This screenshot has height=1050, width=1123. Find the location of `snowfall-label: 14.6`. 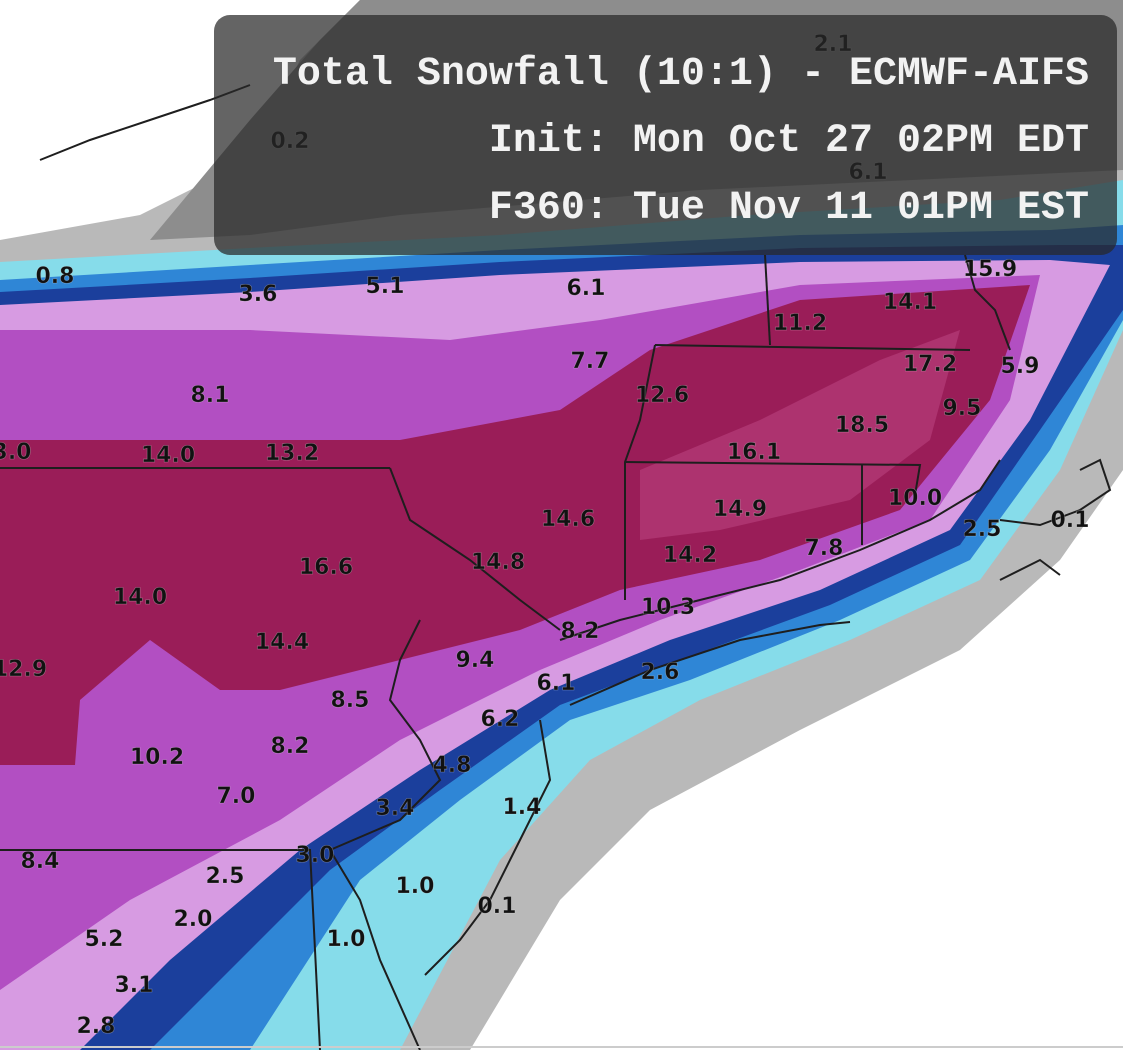

snowfall-label: 14.6 is located at coordinates (568, 519).